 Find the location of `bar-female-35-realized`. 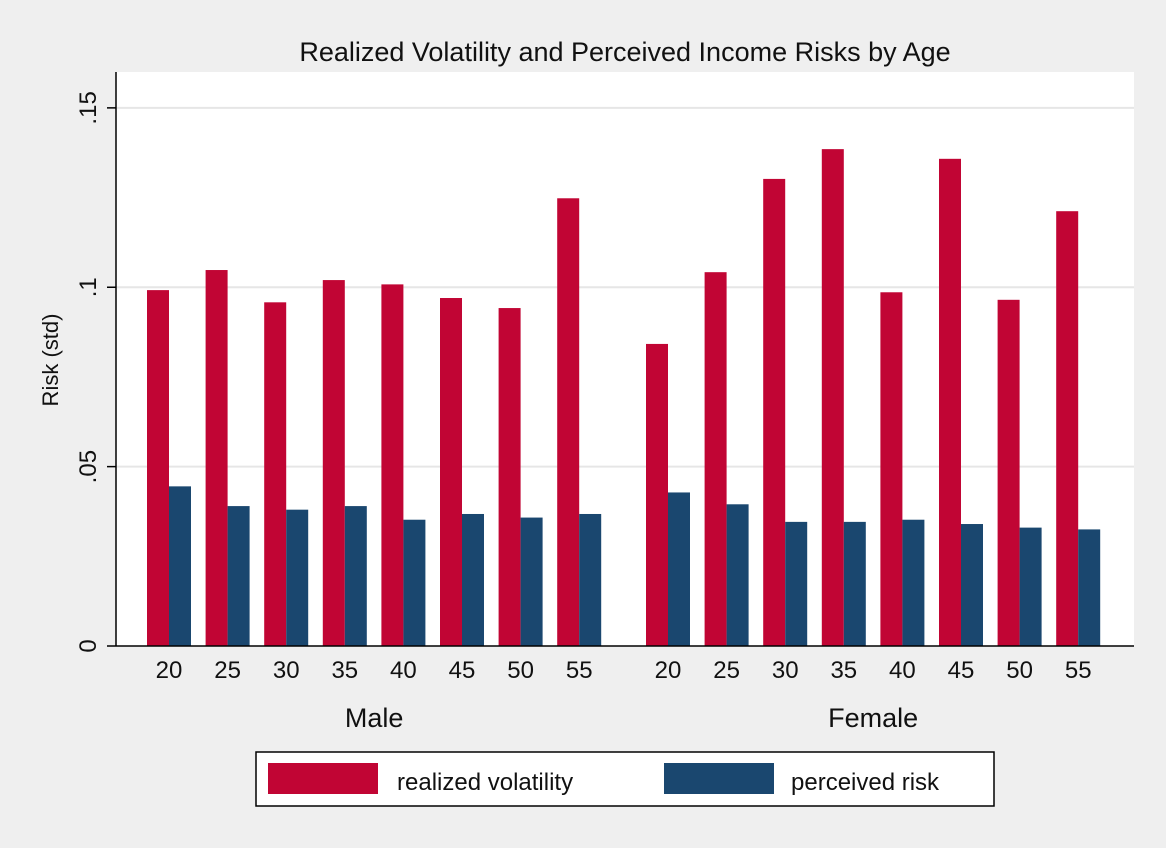

bar-female-35-realized is located at coordinates (832, 397).